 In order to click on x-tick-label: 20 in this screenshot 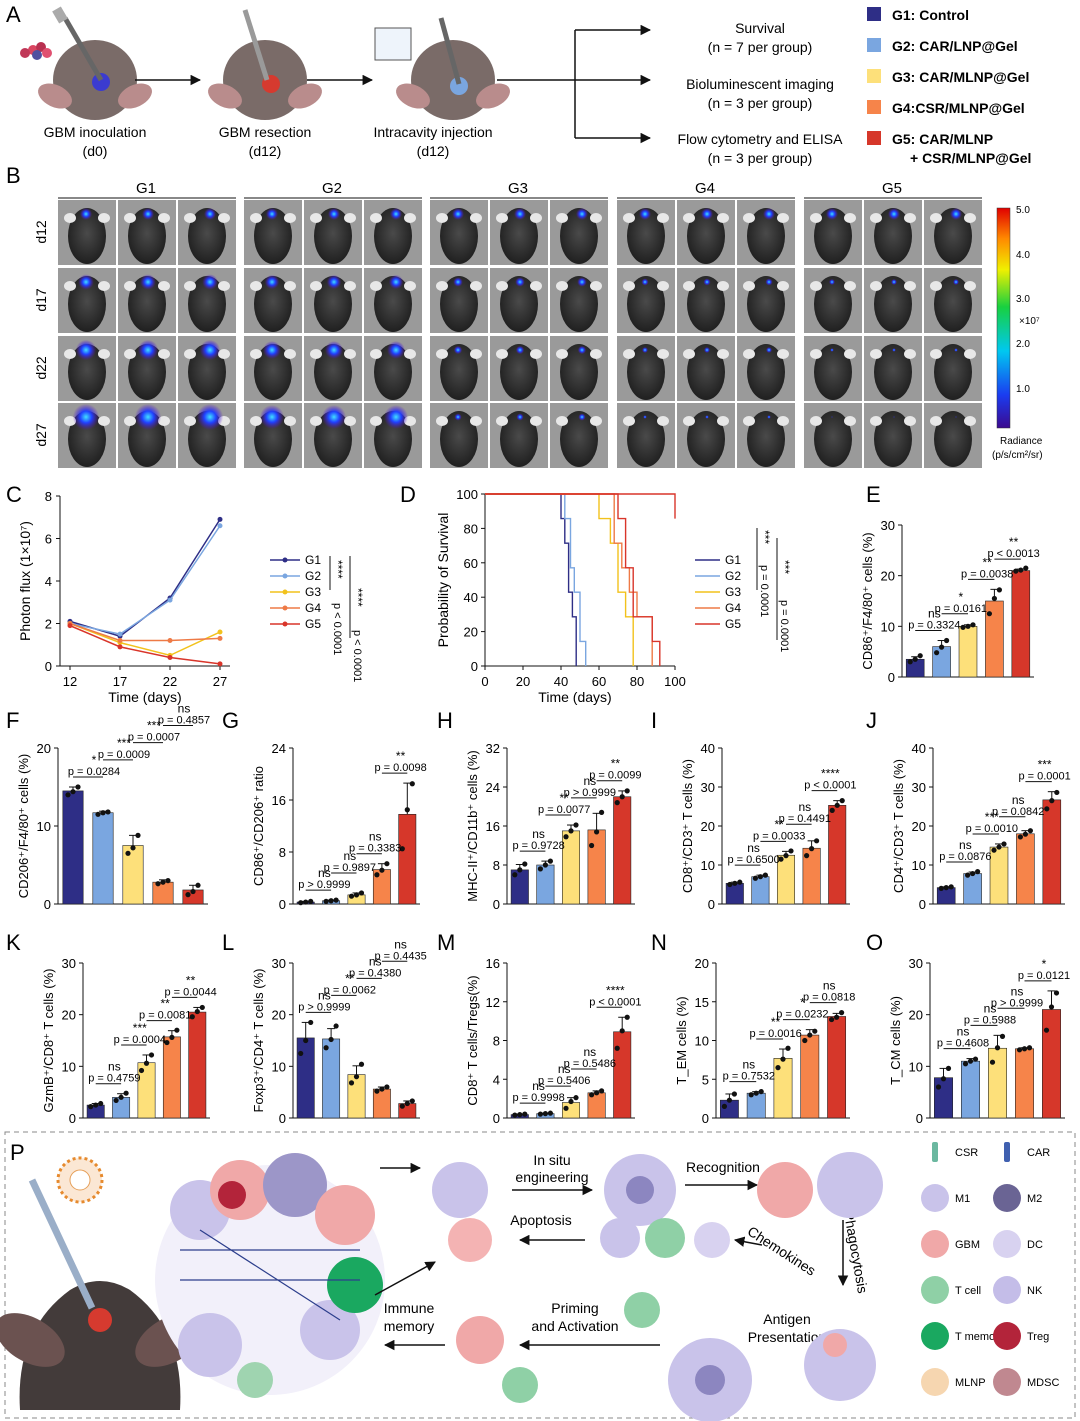, I will do `click(523, 681)`.